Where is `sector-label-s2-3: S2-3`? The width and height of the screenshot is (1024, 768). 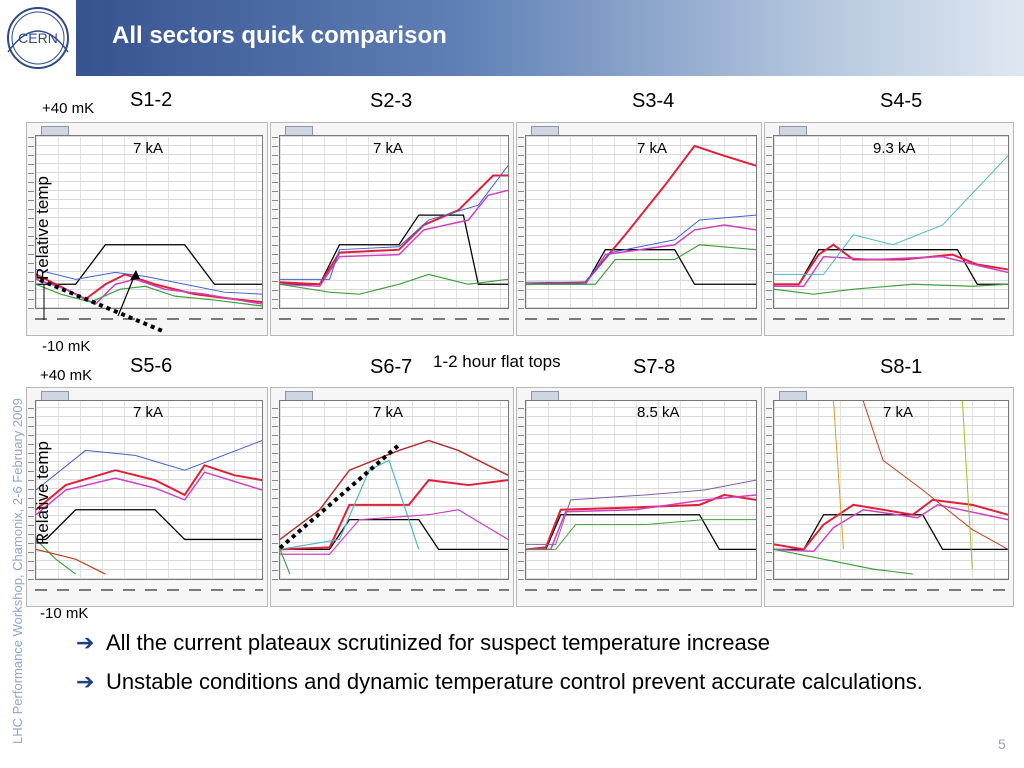
sector-label-s2-3: S2-3 is located at coordinates (391, 101).